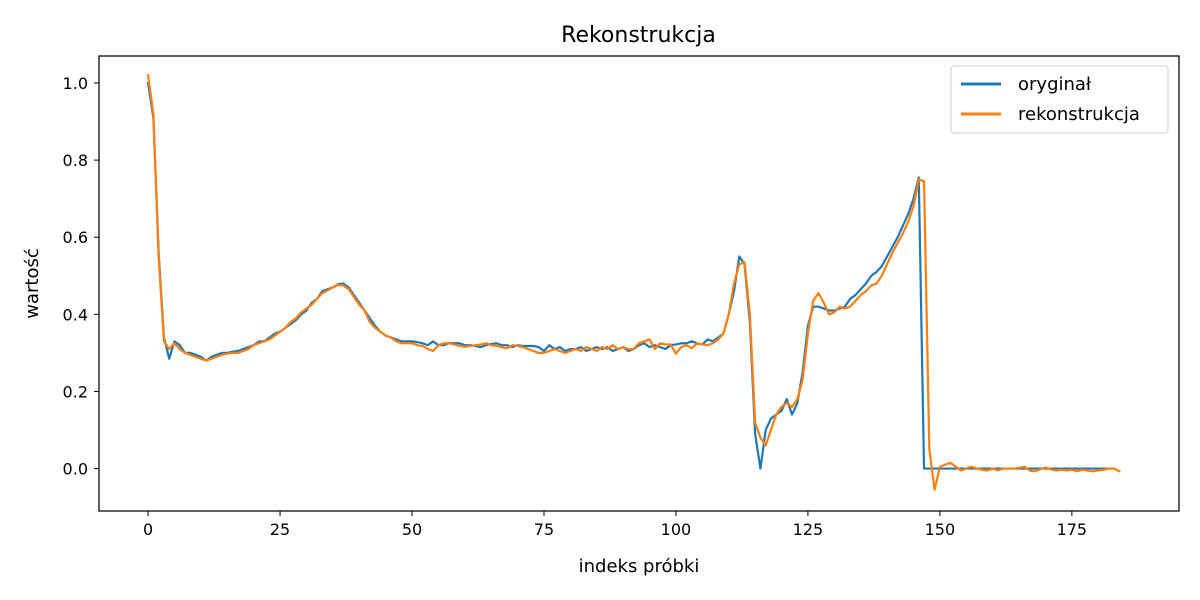  I want to click on x-tick-label: 125, so click(808, 529).